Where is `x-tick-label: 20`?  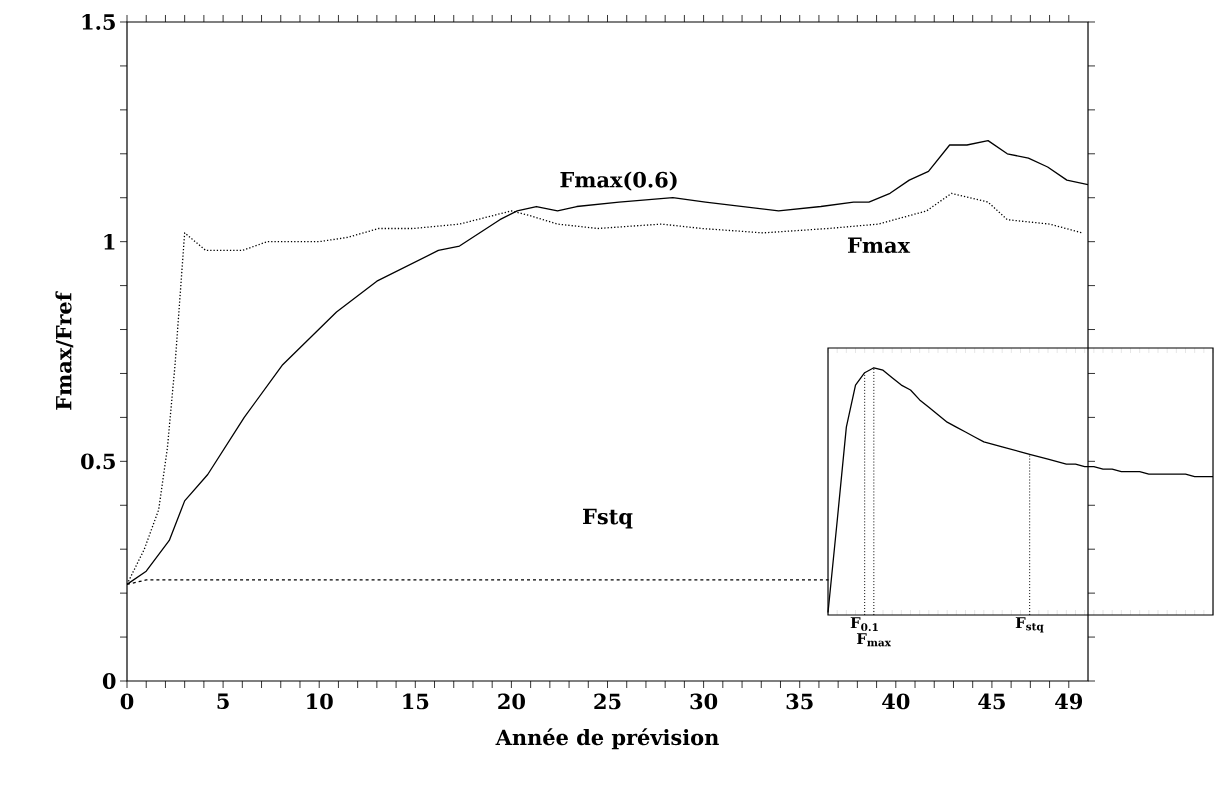
x-tick-label: 20 is located at coordinates (511, 701).